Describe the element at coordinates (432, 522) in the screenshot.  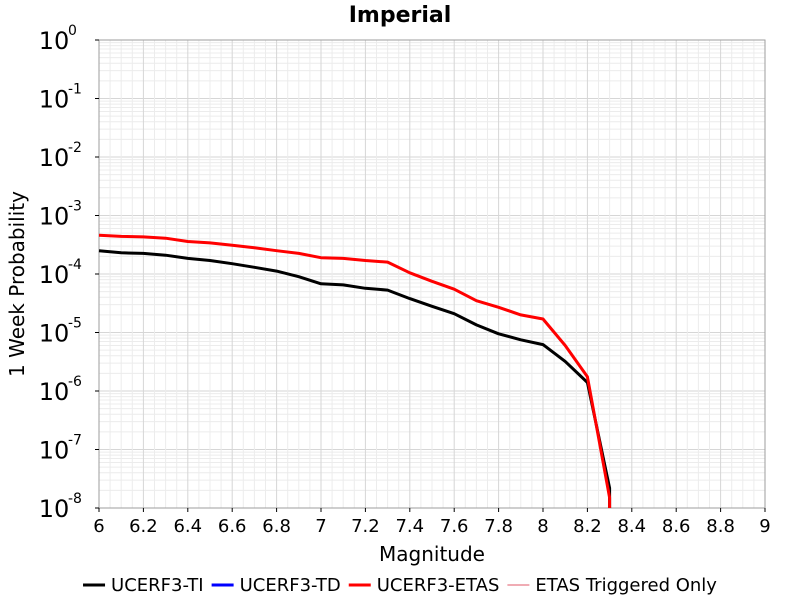
I see `x-axis-ticks: 6 6.2 6.4 6.6 6.8 7 7.2 7.4 7.6 7.8 8 8.2 8.4 8.6 8.8 9` at that location.